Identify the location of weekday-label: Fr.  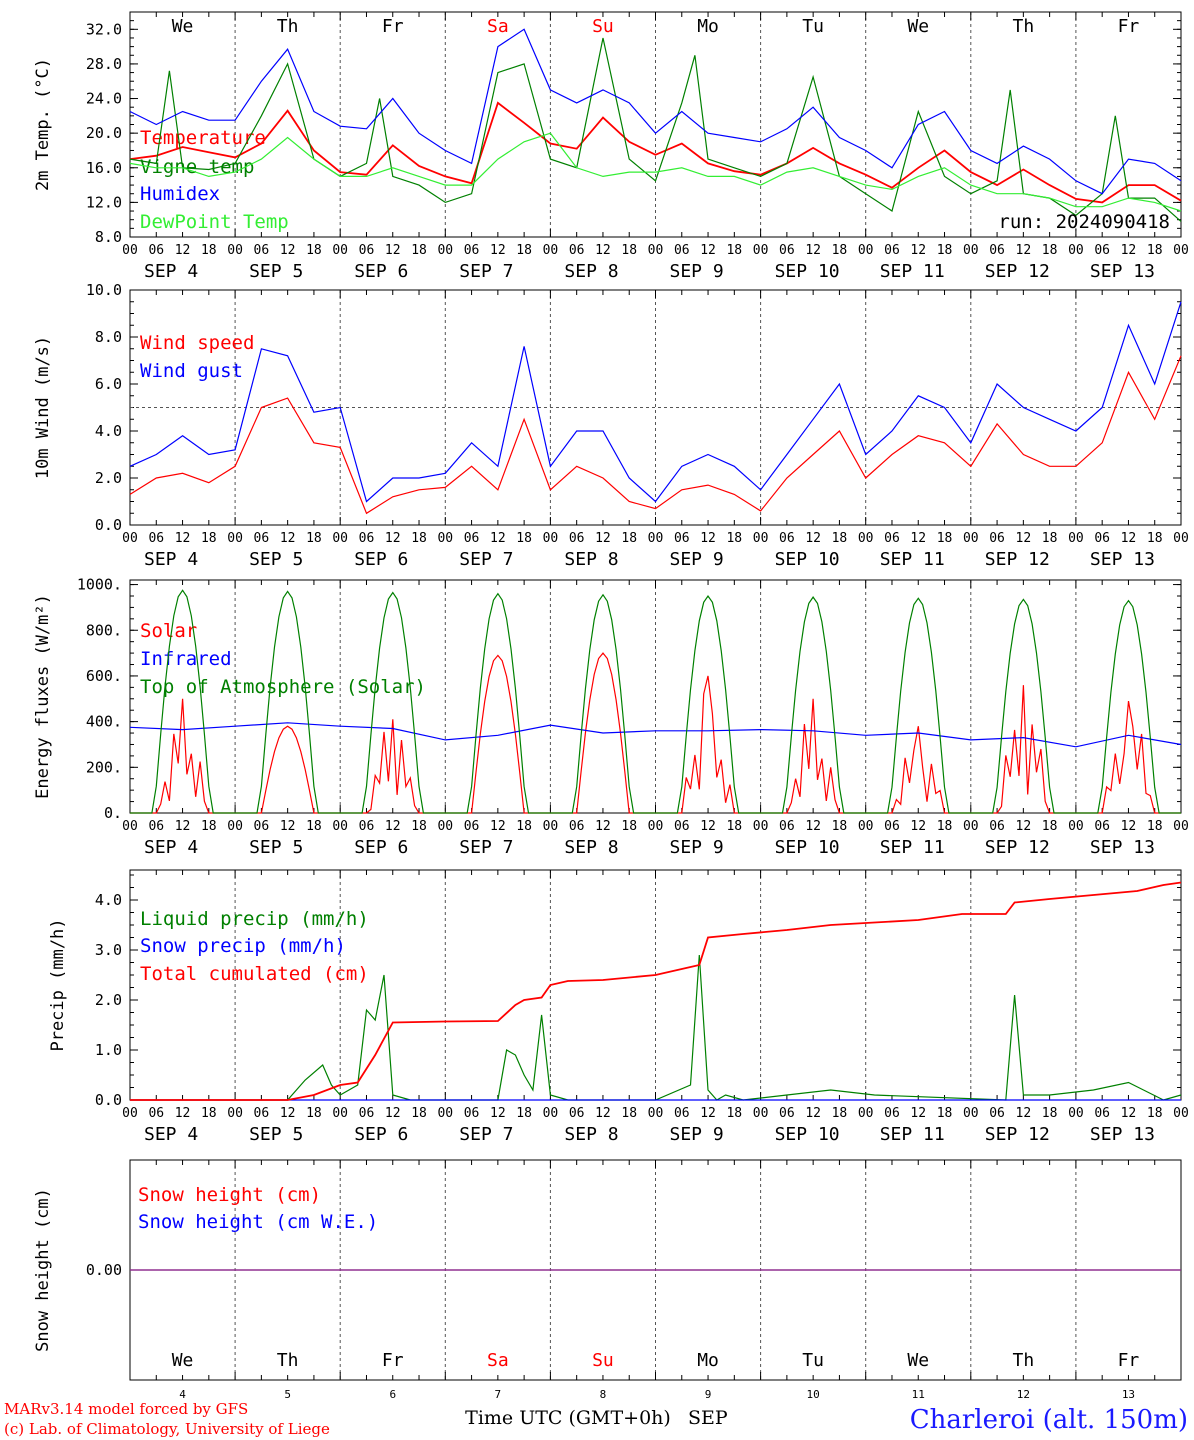
(393, 26).